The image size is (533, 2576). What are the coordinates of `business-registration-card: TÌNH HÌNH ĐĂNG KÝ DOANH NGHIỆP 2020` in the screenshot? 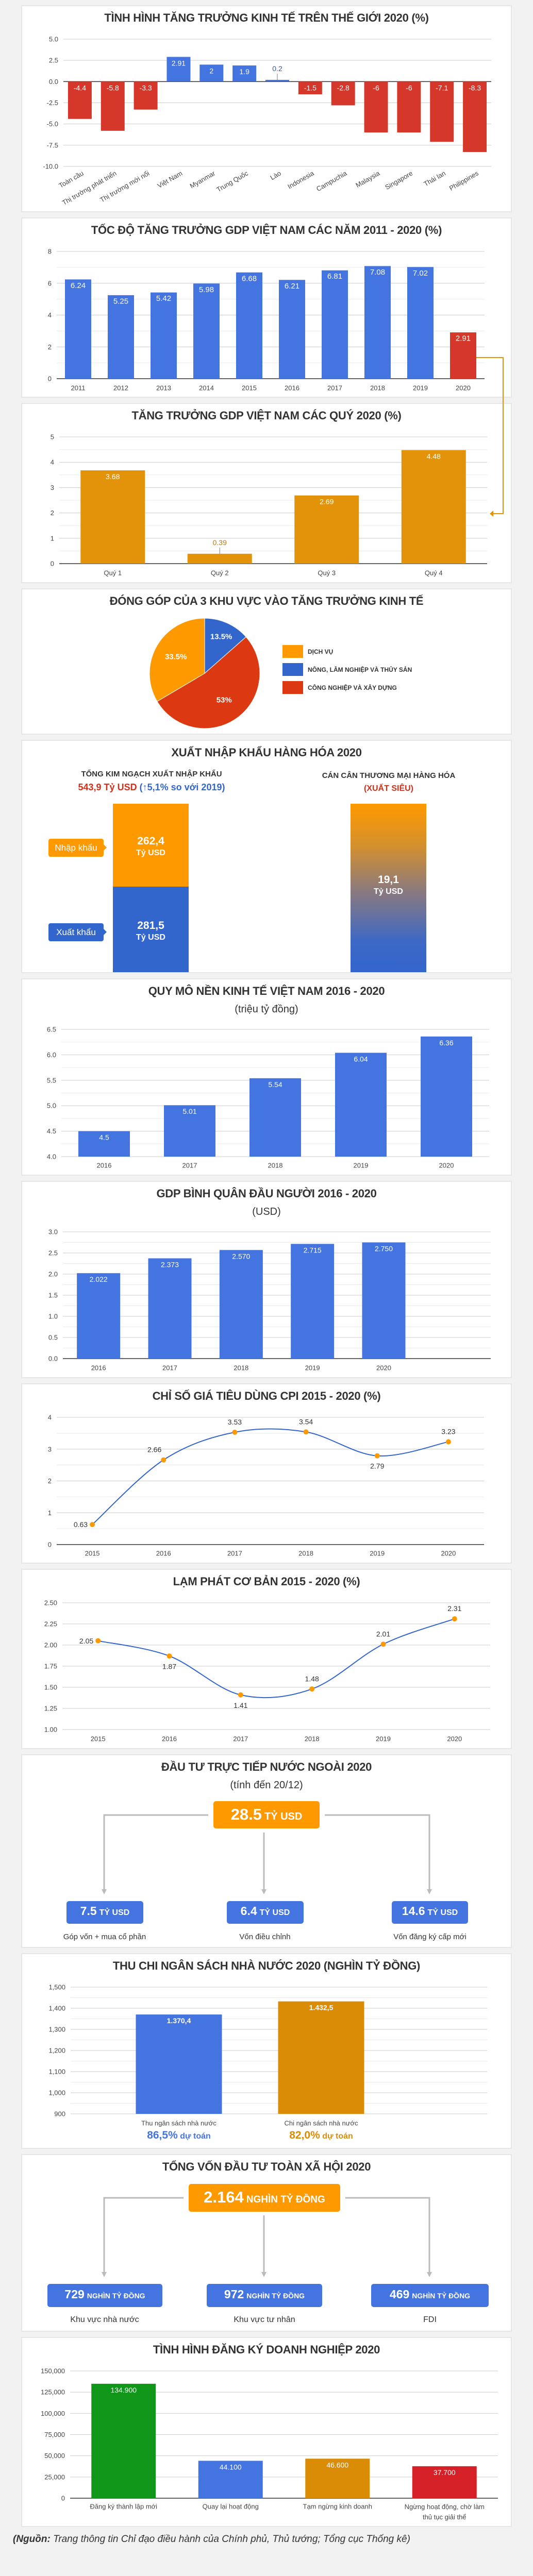 It's located at (266, 2432).